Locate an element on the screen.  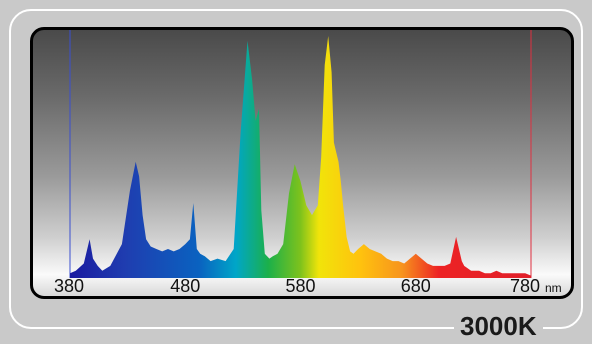
x-axis-unit-label: nm is located at coordinates (553, 288).